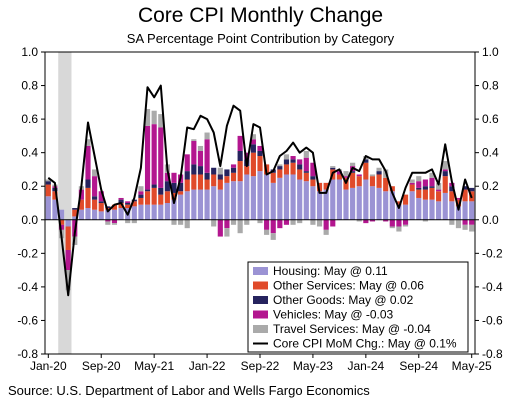 Image resolution: width=521 pixels, height=410 pixels. What do you see at coordinates (490, 86) in the screenshot?
I see `y-tick-label-right: 0.8` at bounding box center [490, 86].